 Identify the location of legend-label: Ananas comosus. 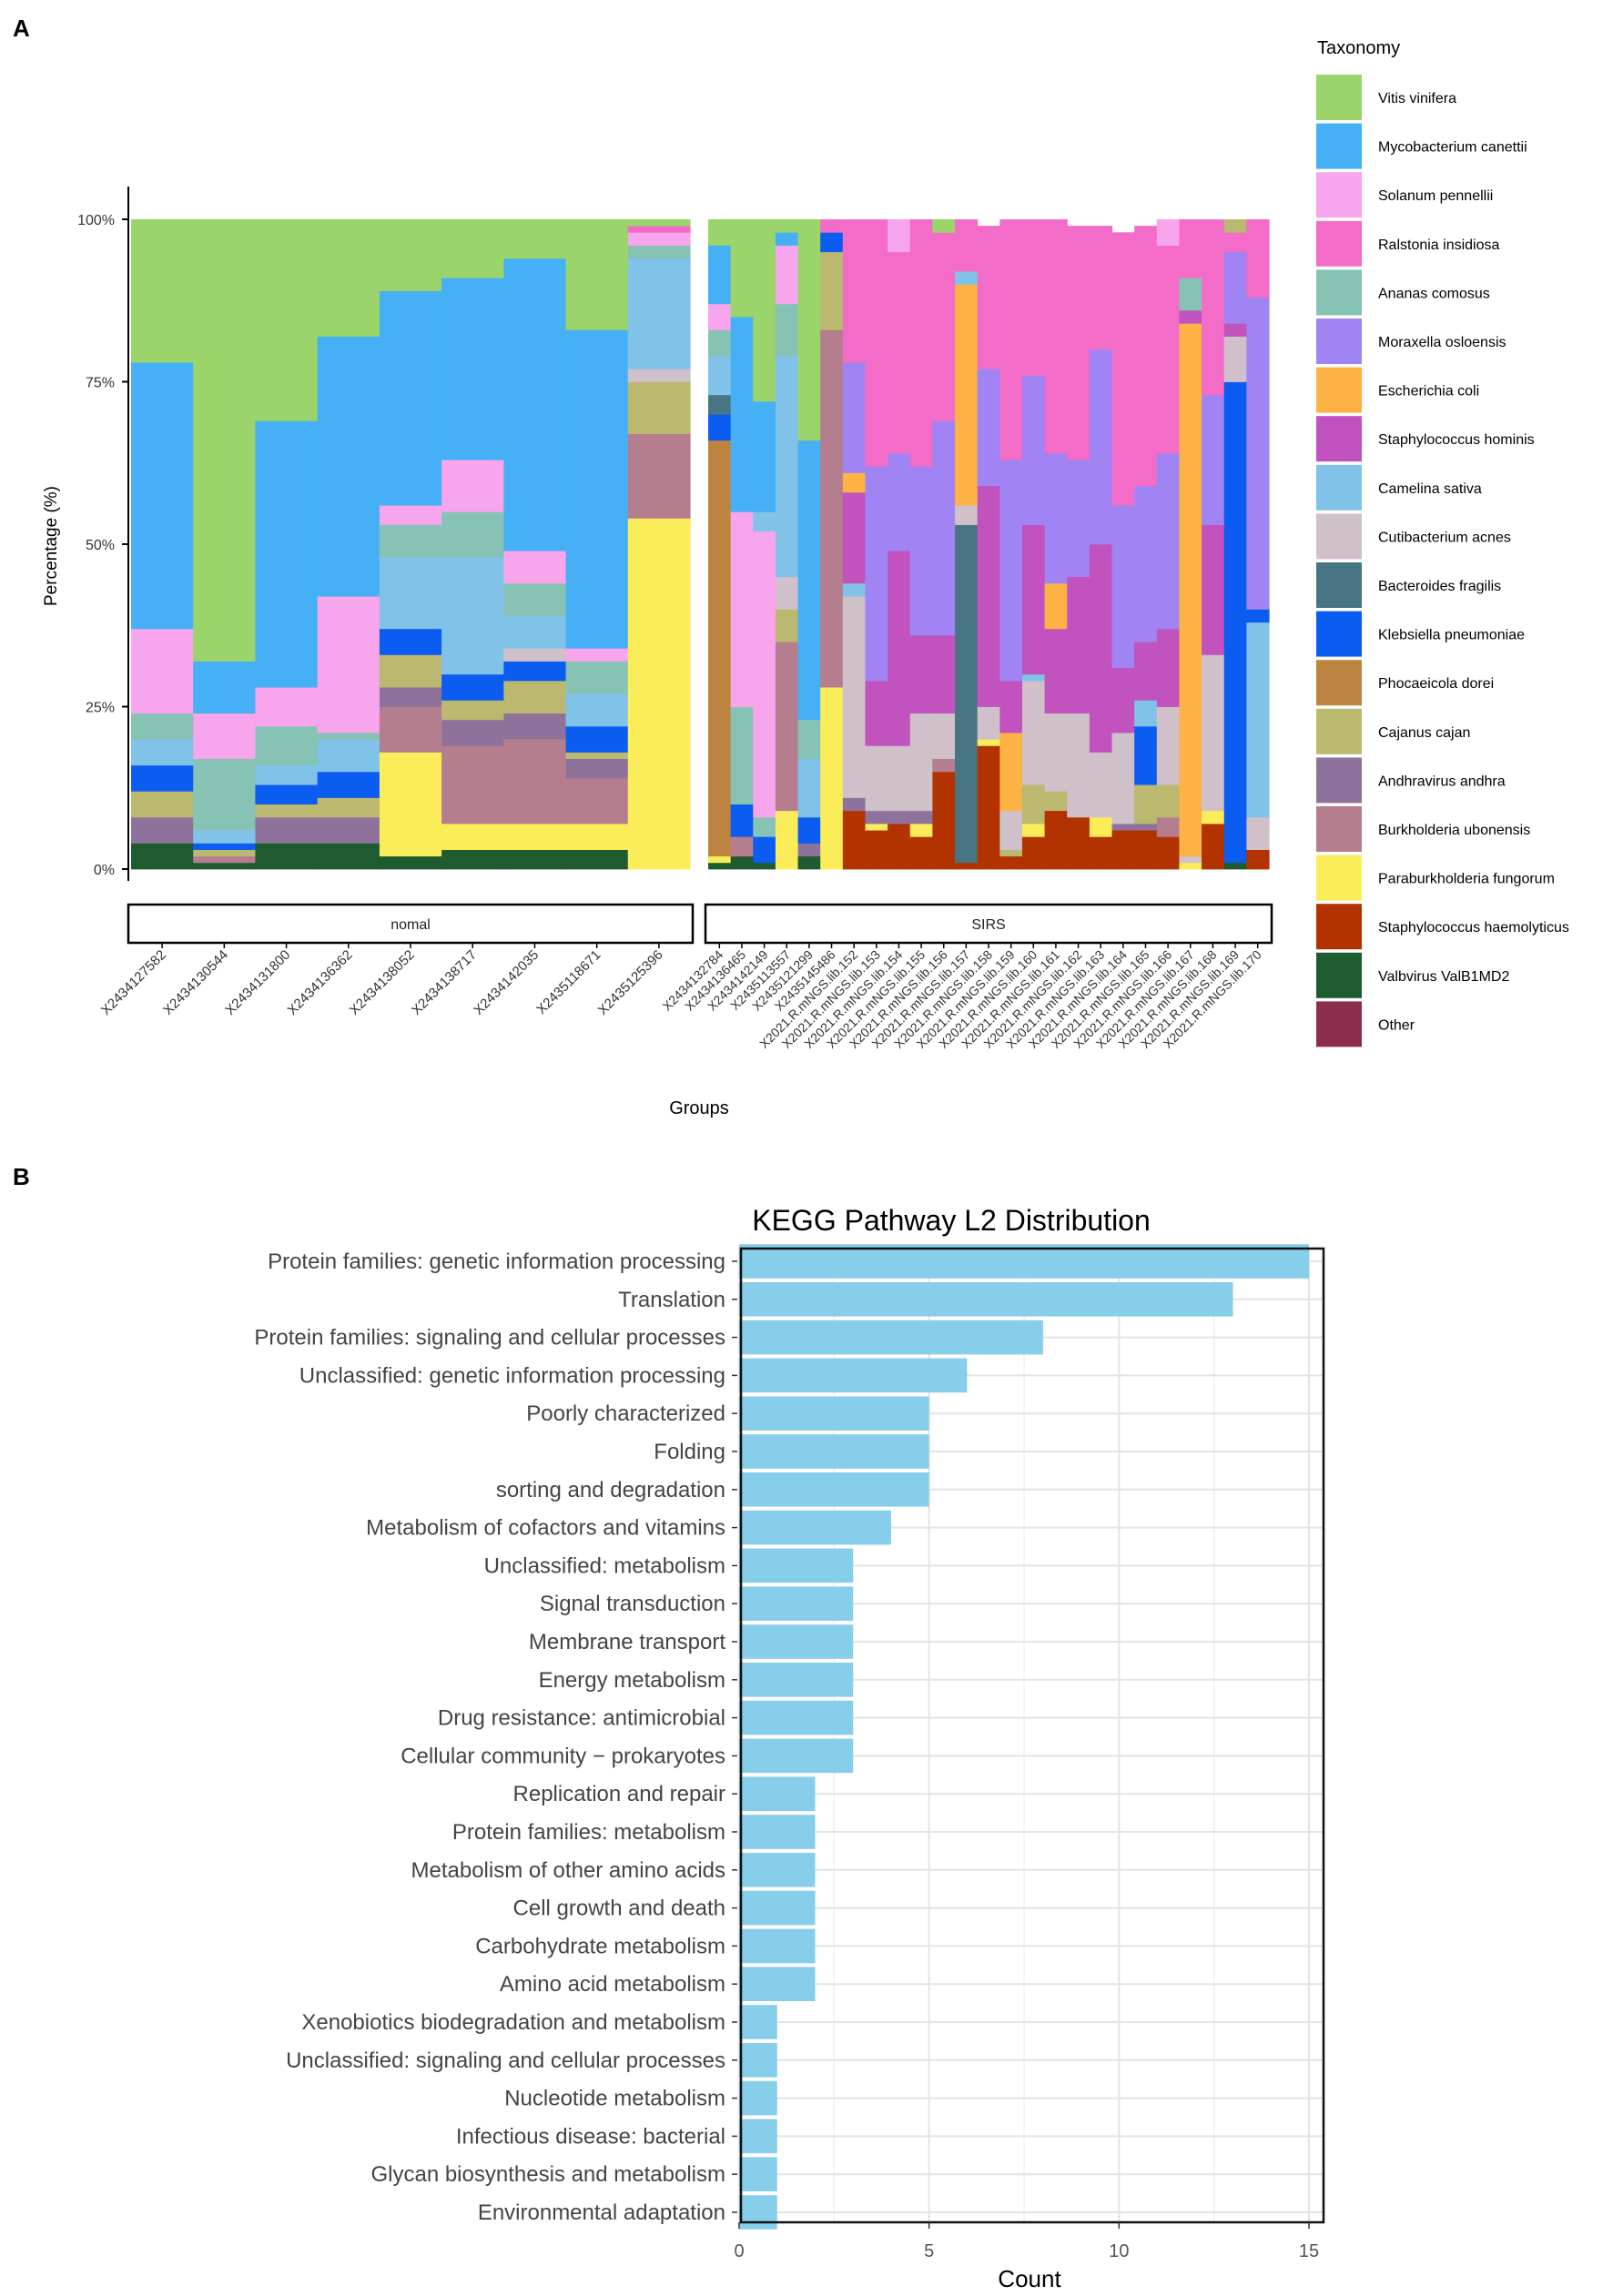
(1434, 293).